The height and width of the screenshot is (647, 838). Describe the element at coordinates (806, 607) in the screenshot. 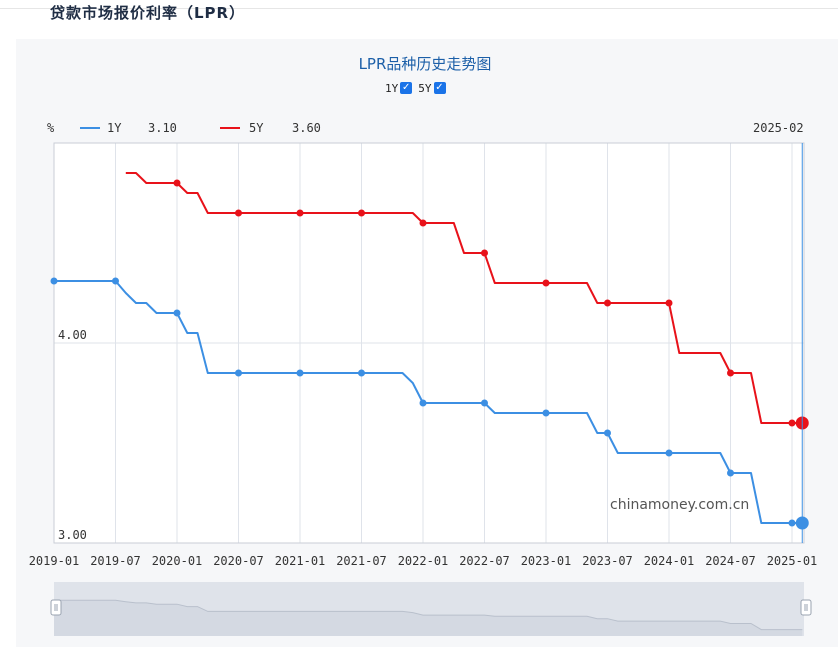

I see `navigator-right-handle` at that location.